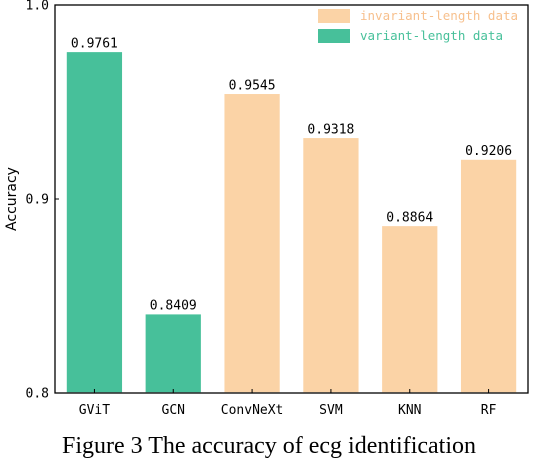 The height and width of the screenshot is (460, 538). I want to click on x-tick-label-gvit: GViT, so click(94, 410).